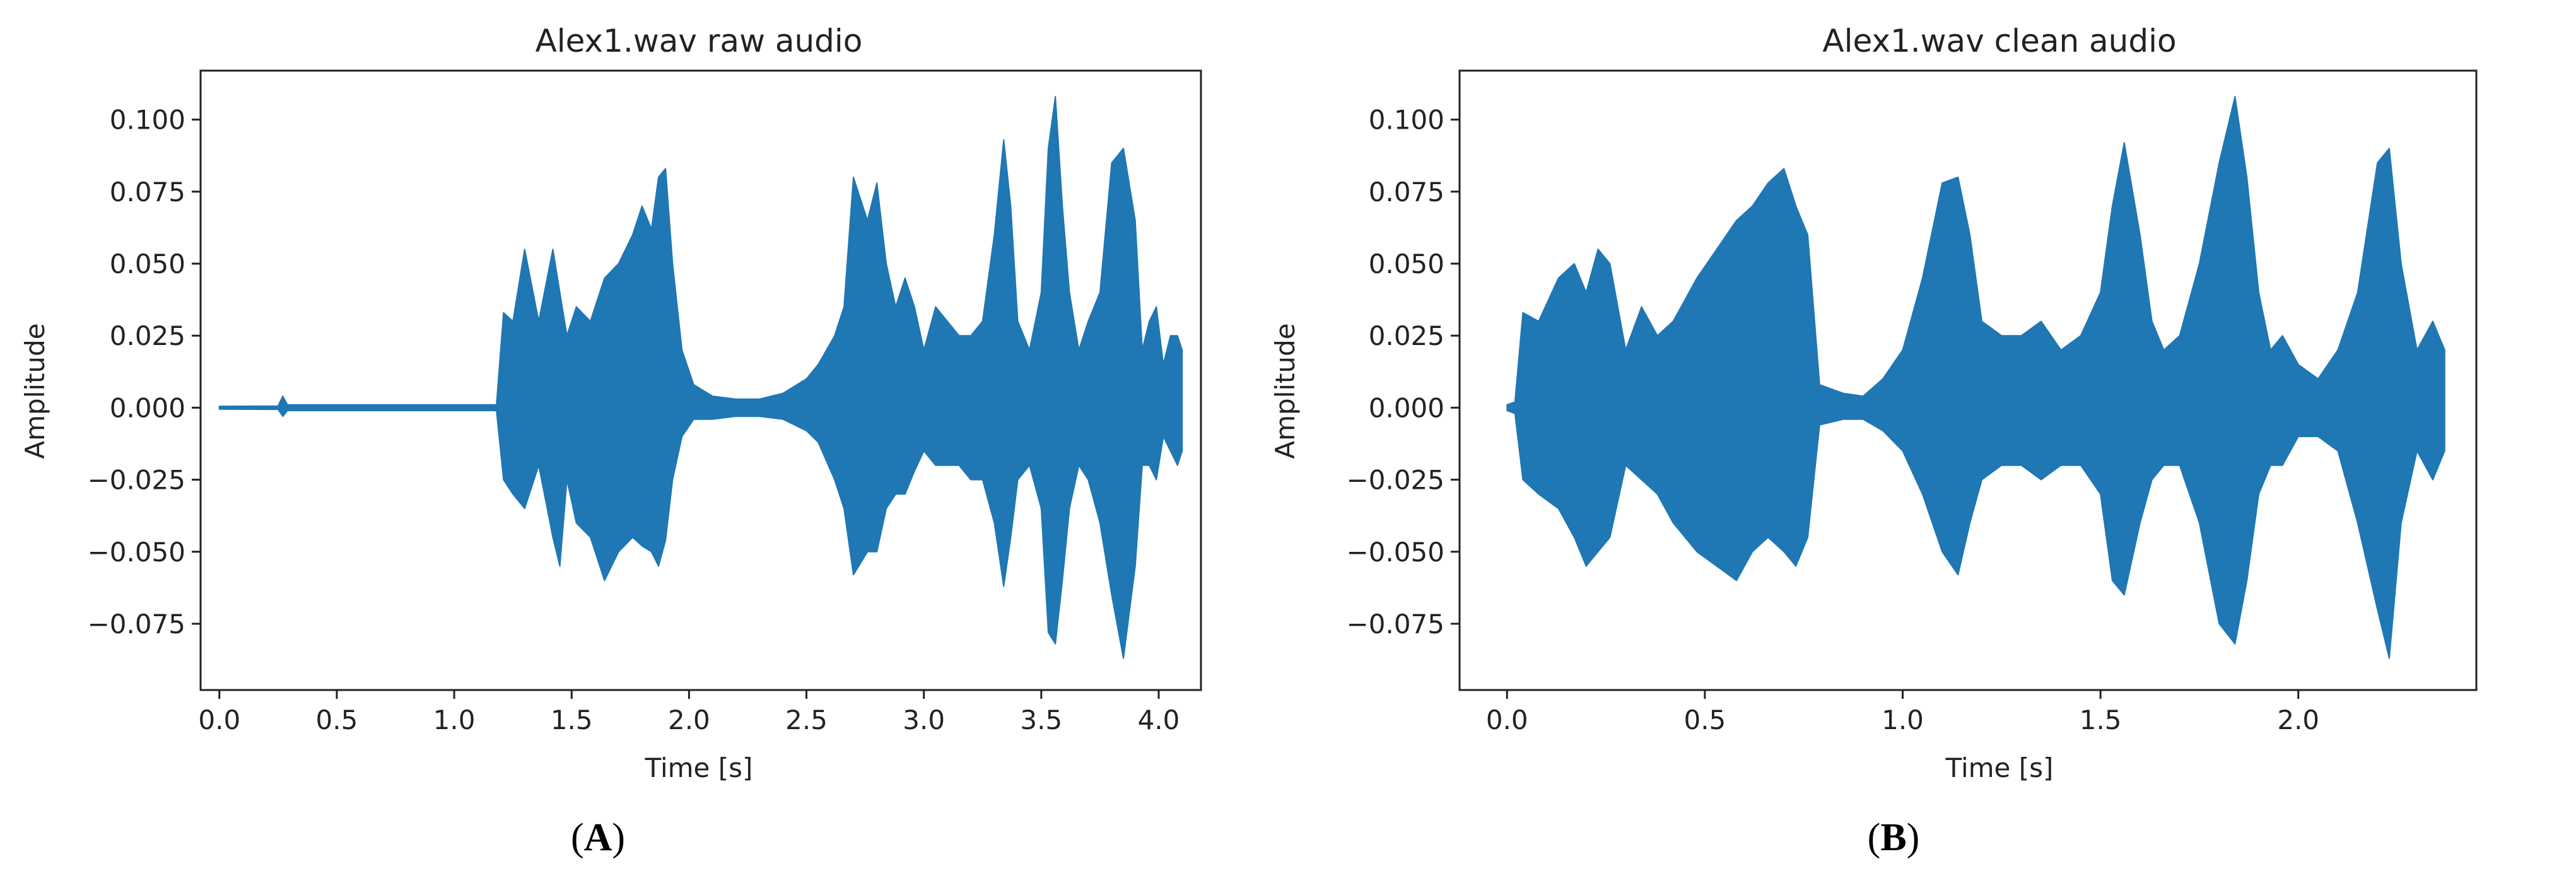 The height and width of the screenshot is (883, 2576). I want to click on x-tick-label: 3.0, so click(924, 720).